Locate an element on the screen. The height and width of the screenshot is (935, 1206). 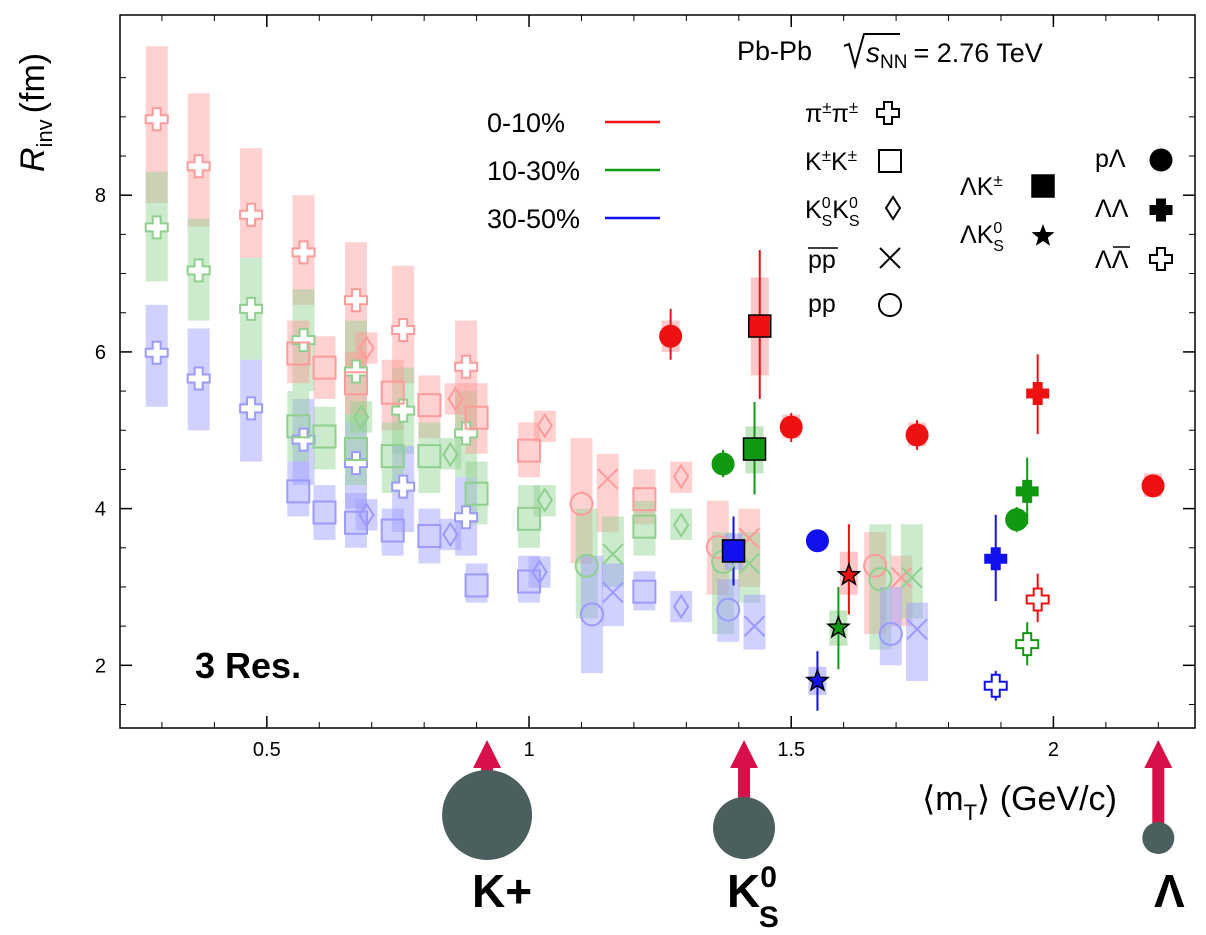
particle-mass-markers is located at coordinates (808, 800).